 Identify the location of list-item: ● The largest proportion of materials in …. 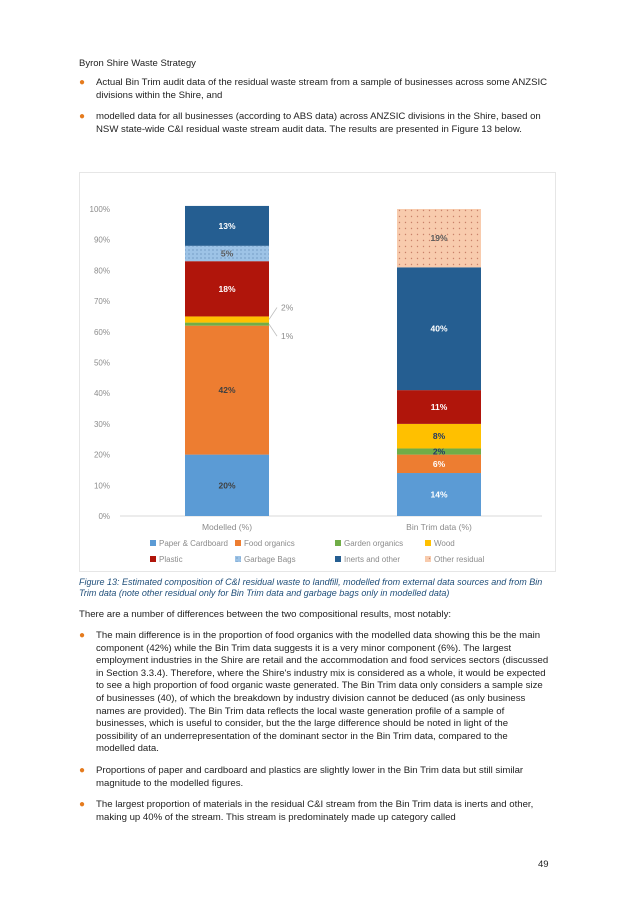
(314, 811).